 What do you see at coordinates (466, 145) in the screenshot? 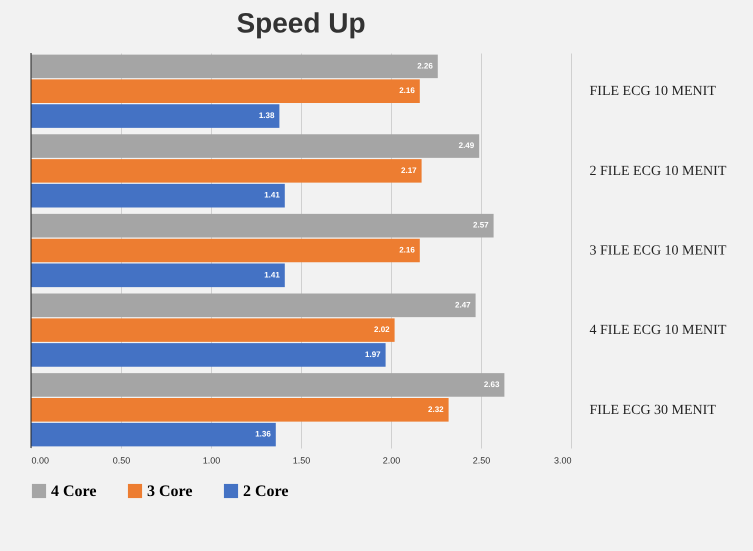
I see `data-label: 2.49` at bounding box center [466, 145].